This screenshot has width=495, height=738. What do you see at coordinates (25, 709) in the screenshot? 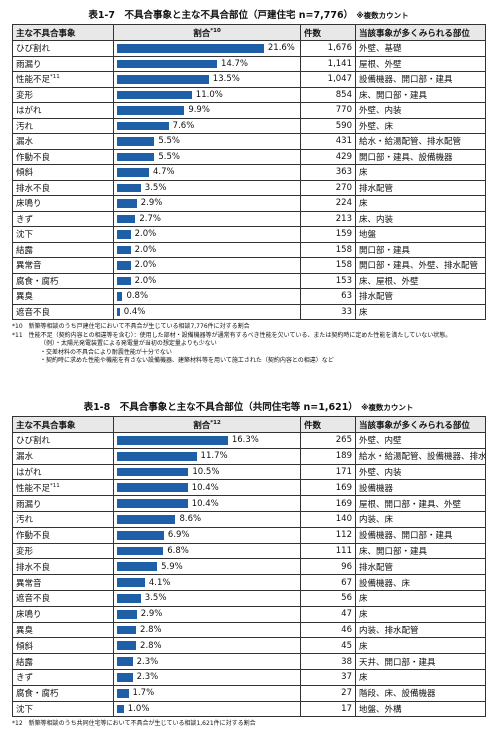
I see `event: 沈下` at bounding box center [25, 709].